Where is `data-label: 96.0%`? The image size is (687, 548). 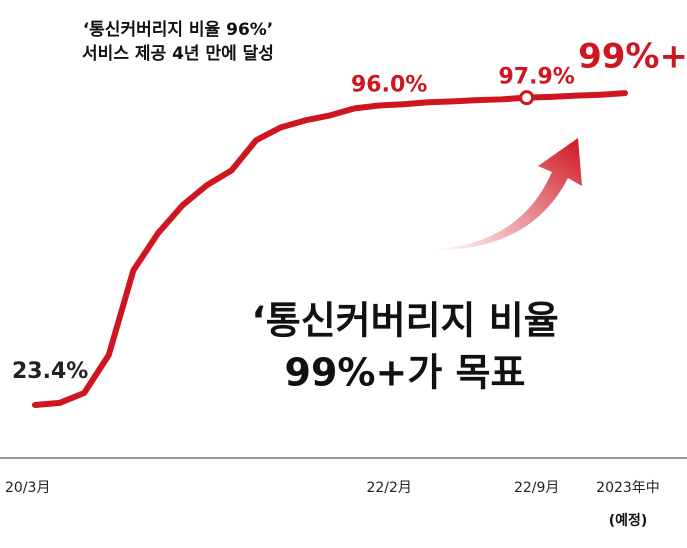
data-label: 96.0% is located at coordinates (389, 85).